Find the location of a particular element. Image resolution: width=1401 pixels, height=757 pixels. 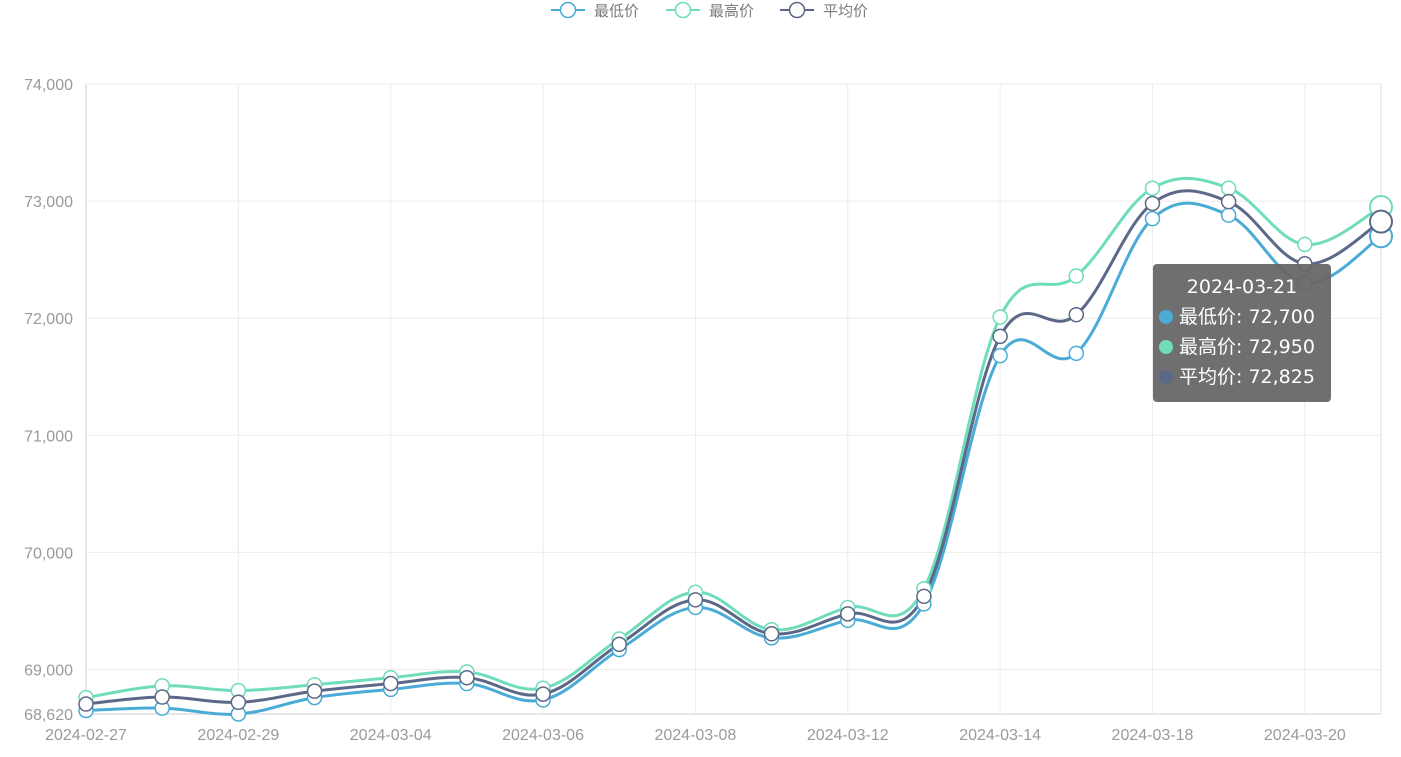

x-tick-label: 2024-03-12 is located at coordinates (848, 735).